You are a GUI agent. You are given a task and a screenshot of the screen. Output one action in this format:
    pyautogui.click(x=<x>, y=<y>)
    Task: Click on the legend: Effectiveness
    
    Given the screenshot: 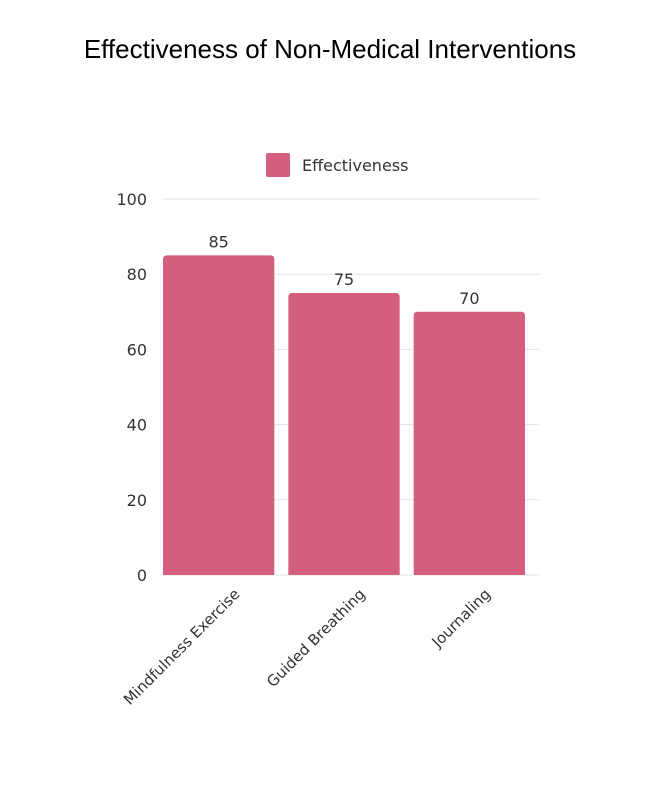 What is the action you would take?
    pyautogui.click(x=337, y=165)
    